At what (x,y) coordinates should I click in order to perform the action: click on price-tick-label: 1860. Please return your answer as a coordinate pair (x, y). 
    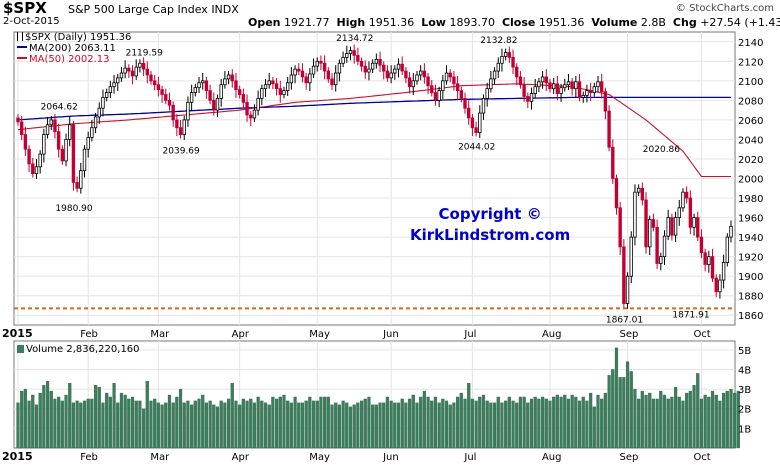
    Looking at the image, I should click on (750, 316).